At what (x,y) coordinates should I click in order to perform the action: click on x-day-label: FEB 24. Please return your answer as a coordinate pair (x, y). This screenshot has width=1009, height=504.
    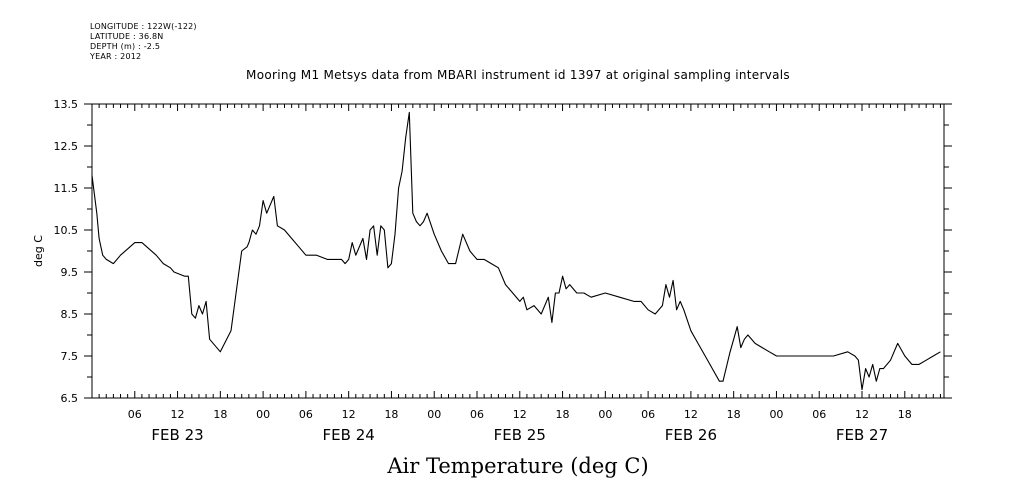
    Looking at the image, I should click on (349, 435).